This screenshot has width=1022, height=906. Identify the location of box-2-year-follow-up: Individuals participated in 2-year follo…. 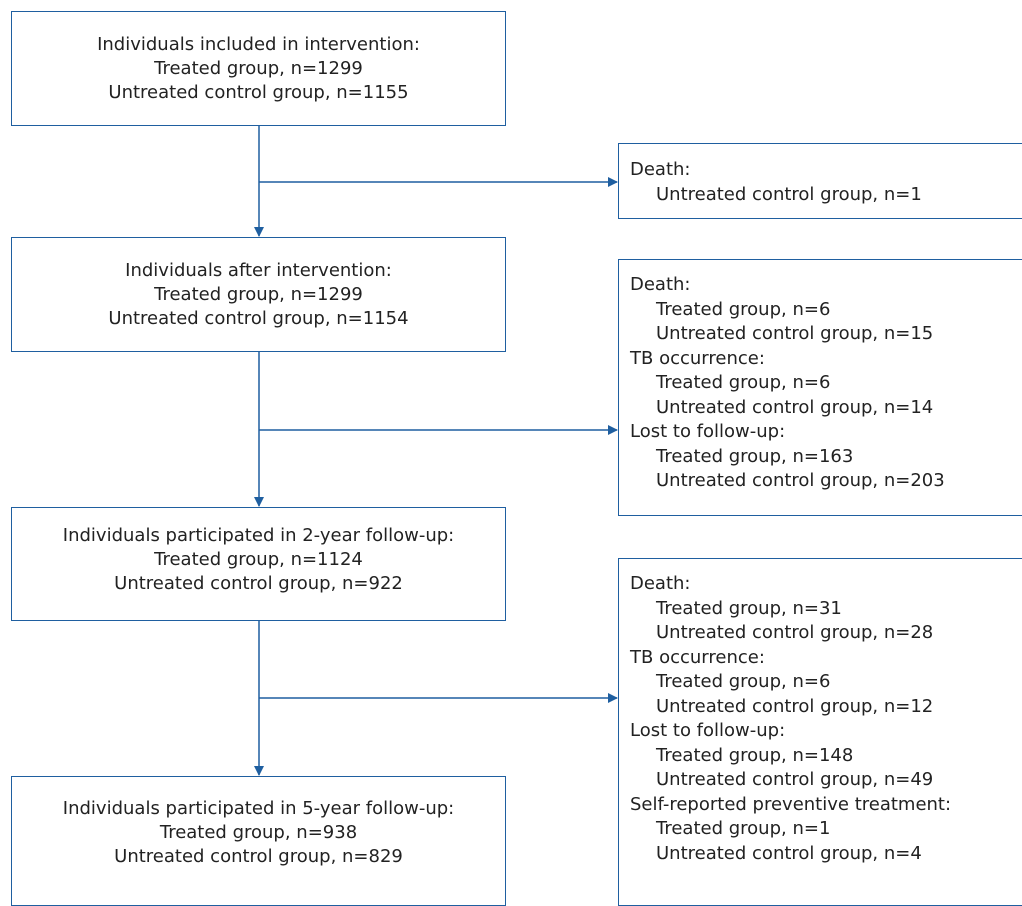
(258, 564).